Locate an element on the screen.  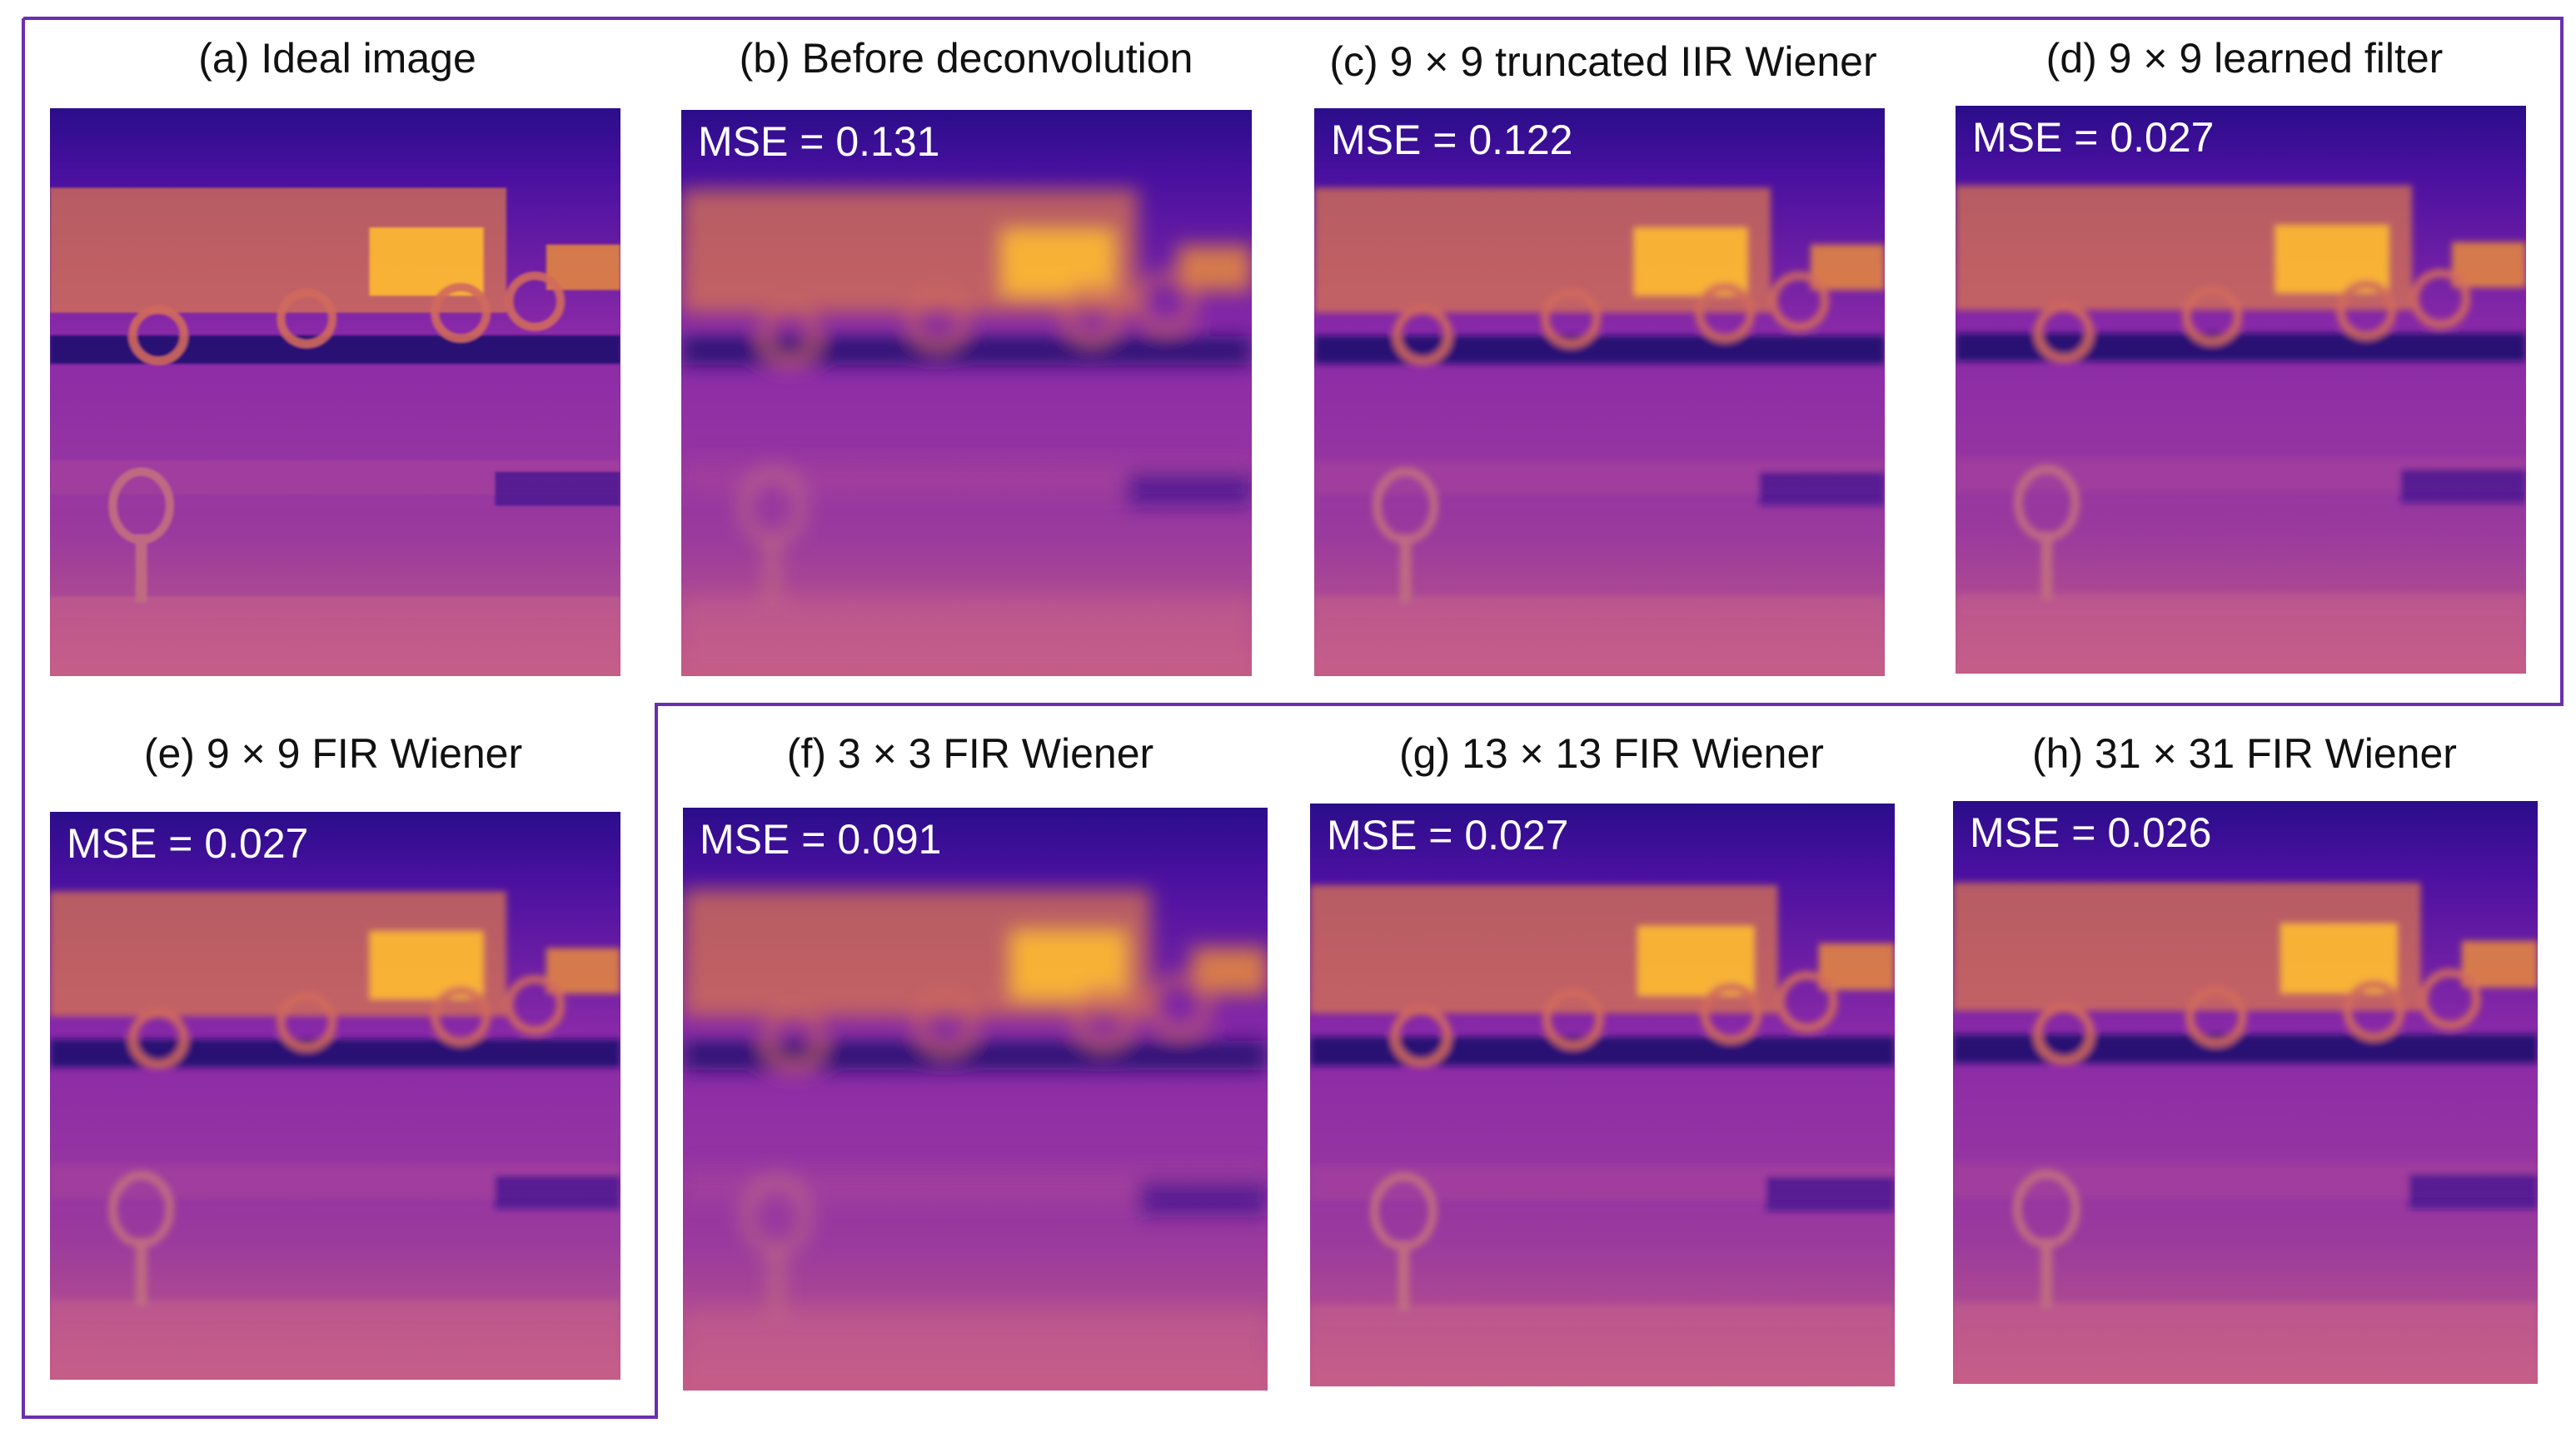
panel-title: (d) 9 × 9 learned filter is located at coordinates (2244, 58).